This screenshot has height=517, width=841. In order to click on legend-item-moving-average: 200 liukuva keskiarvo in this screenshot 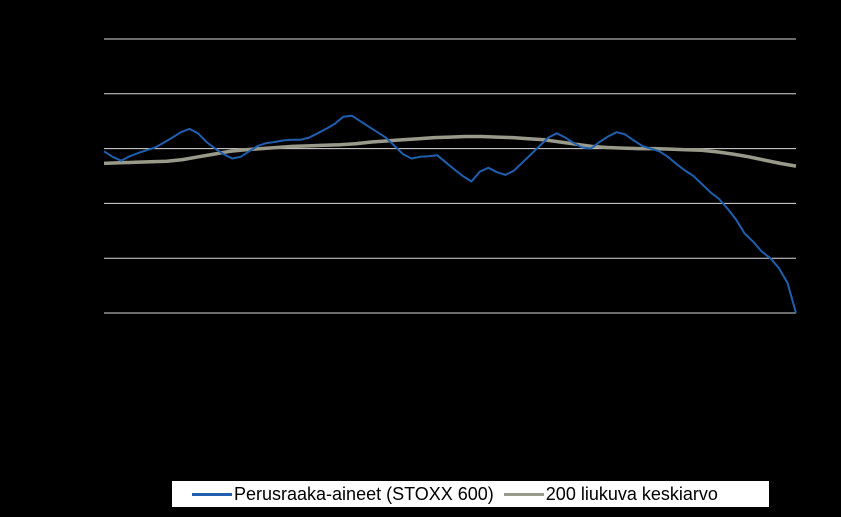, I will do `click(610, 494)`.